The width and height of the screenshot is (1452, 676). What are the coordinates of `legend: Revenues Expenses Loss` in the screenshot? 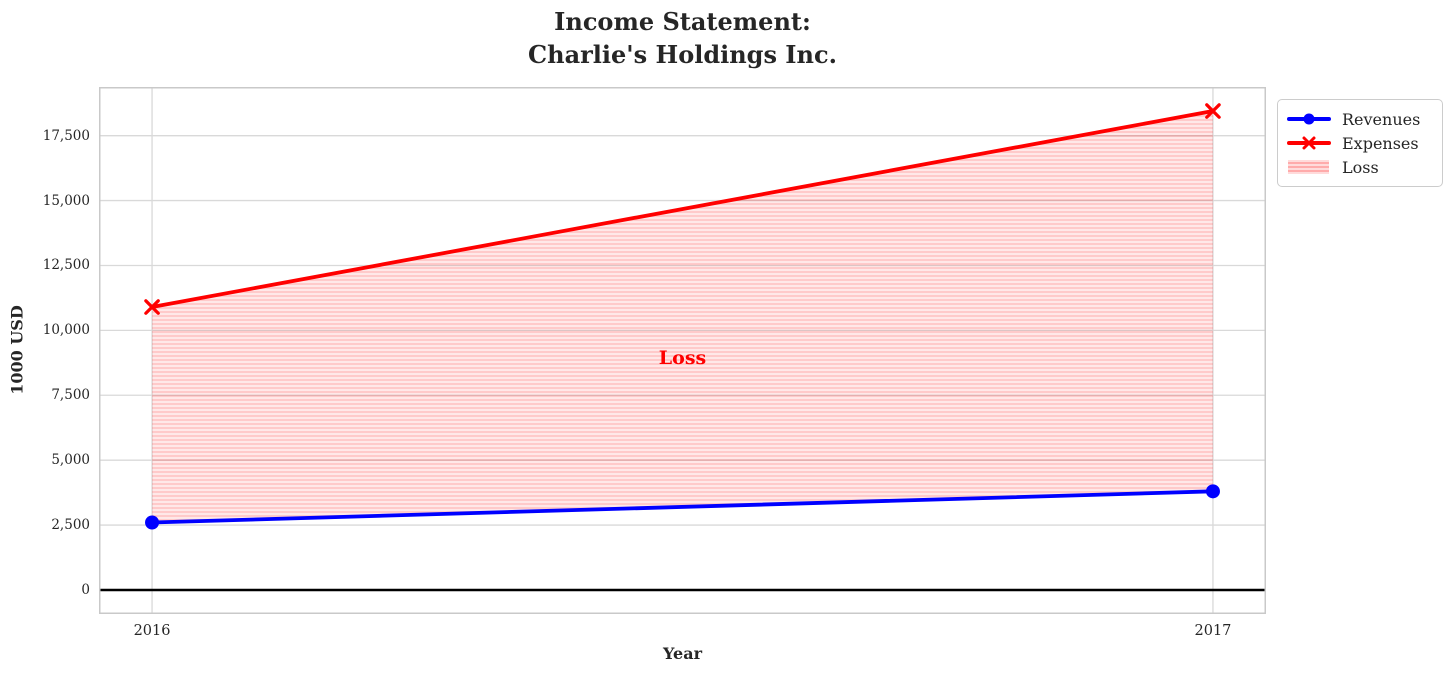 It's located at (1360, 143).